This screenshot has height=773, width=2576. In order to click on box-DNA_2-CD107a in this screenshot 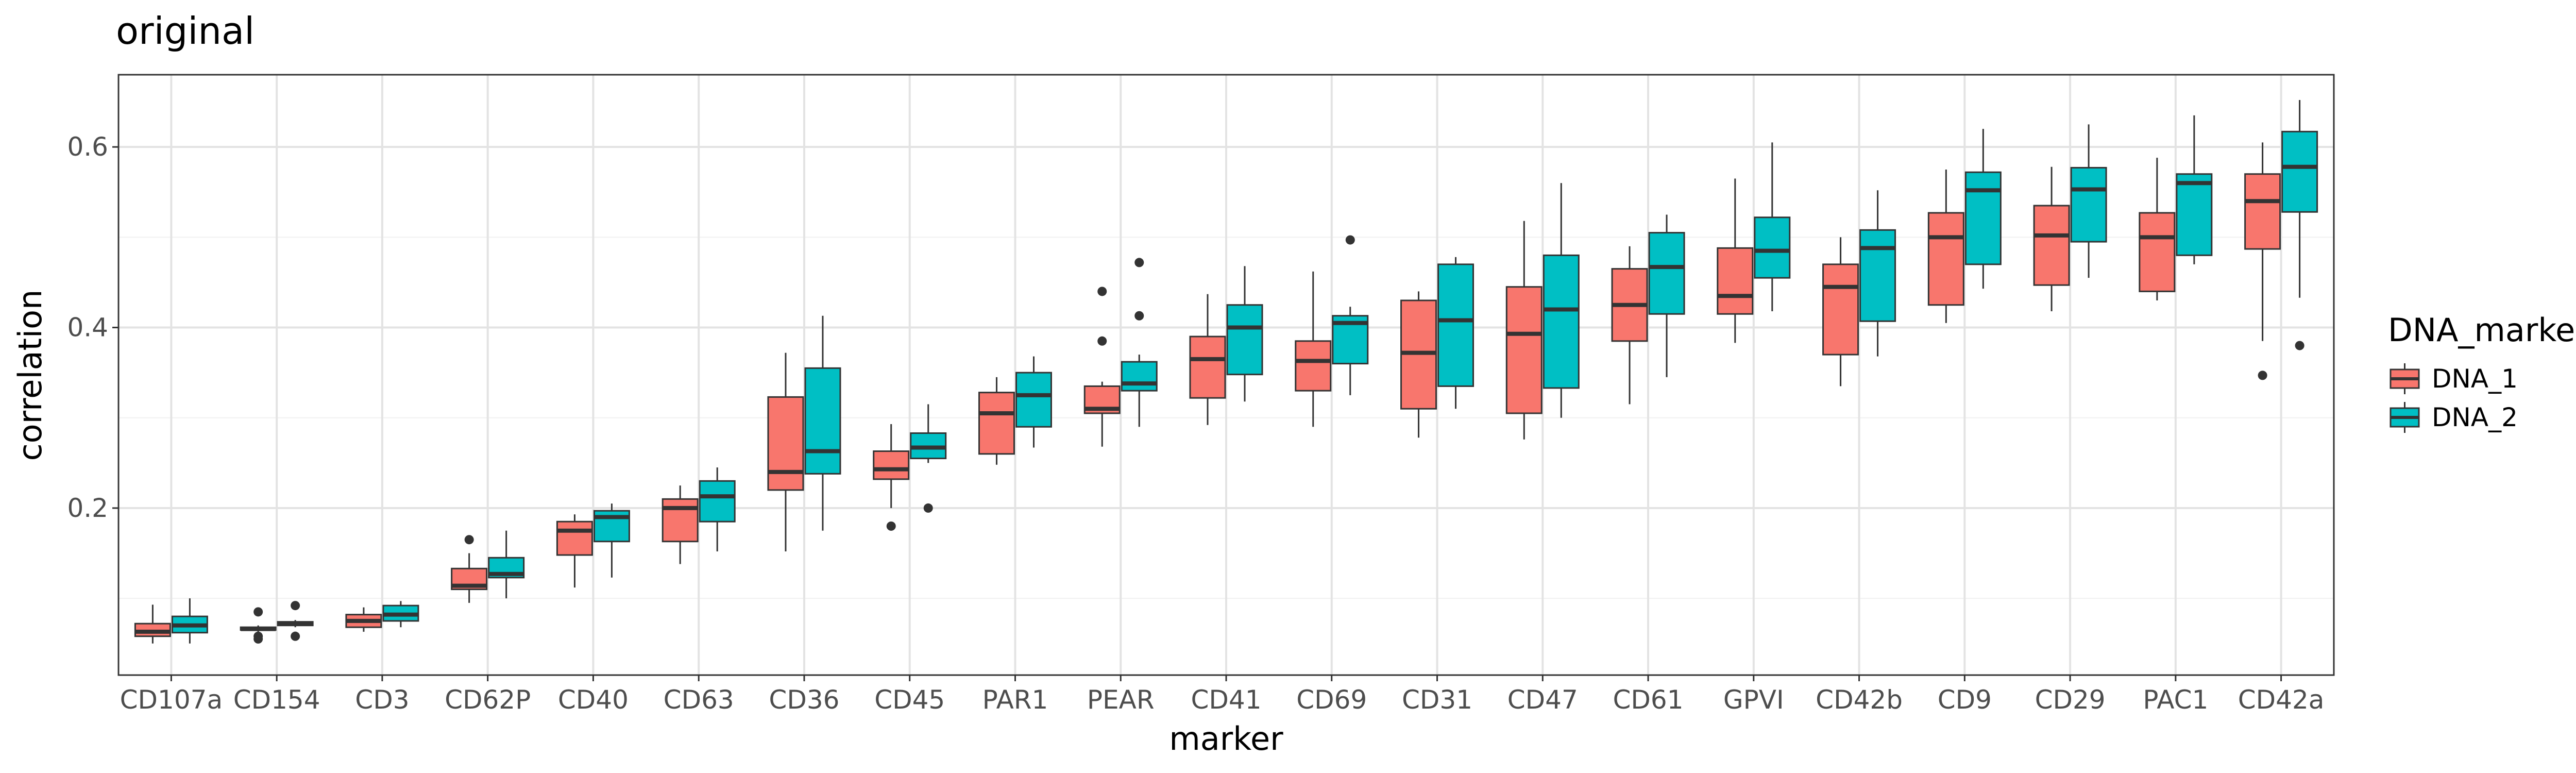, I will do `click(189, 621)`.